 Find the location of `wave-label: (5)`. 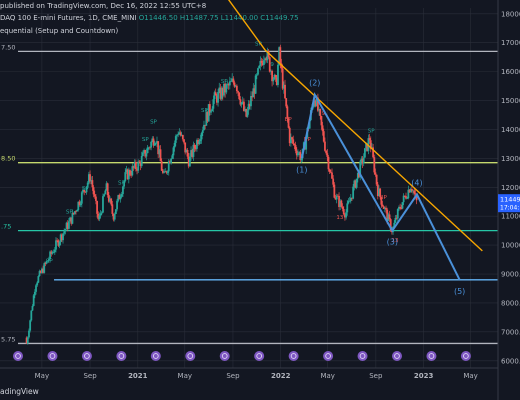

wave-label: (5) is located at coordinates (459, 291).